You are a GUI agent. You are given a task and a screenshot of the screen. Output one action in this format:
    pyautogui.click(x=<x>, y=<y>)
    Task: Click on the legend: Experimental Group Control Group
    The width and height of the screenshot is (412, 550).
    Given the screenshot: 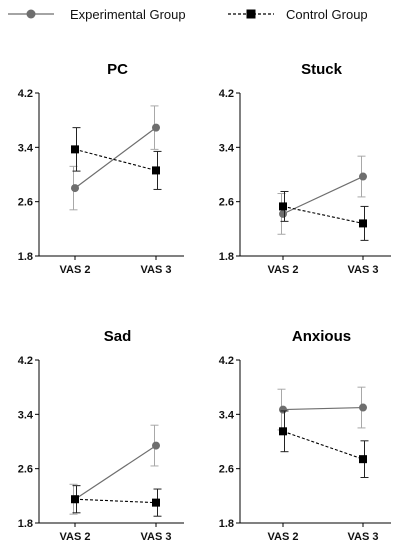 What is the action you would take?
    pyautogui.click(x=188, y=14)
    